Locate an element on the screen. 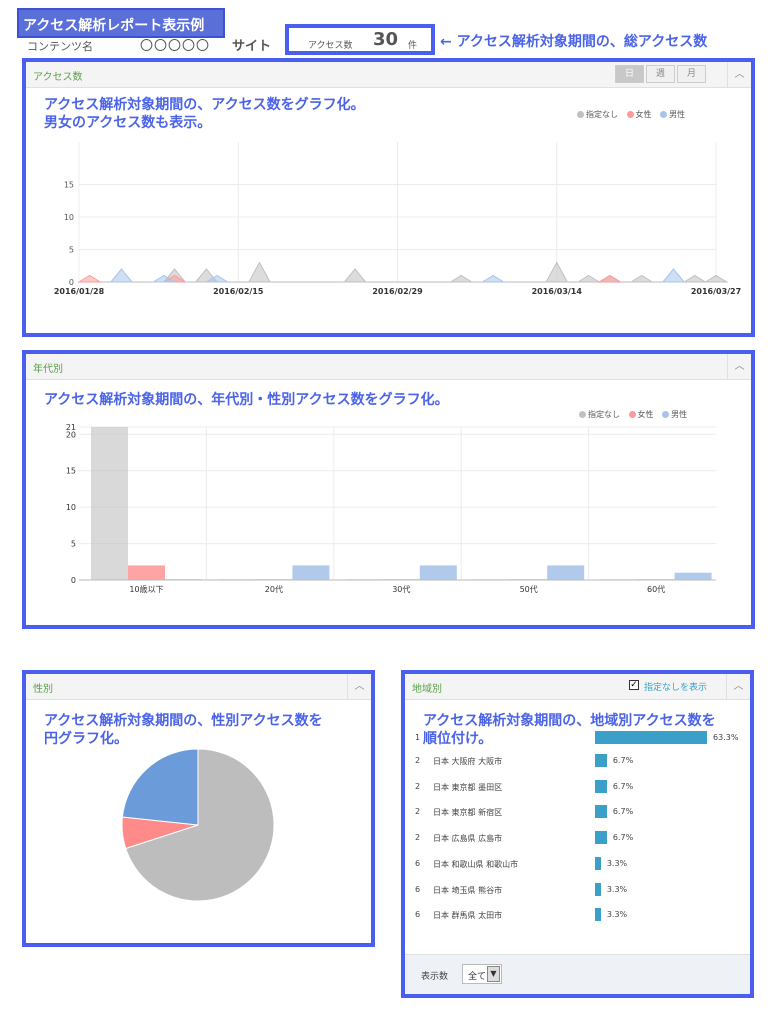 The width and height of the screenshot is (772, 1029). collapse-gender-panel-button: ︿ is located at coordinates (359, 686).